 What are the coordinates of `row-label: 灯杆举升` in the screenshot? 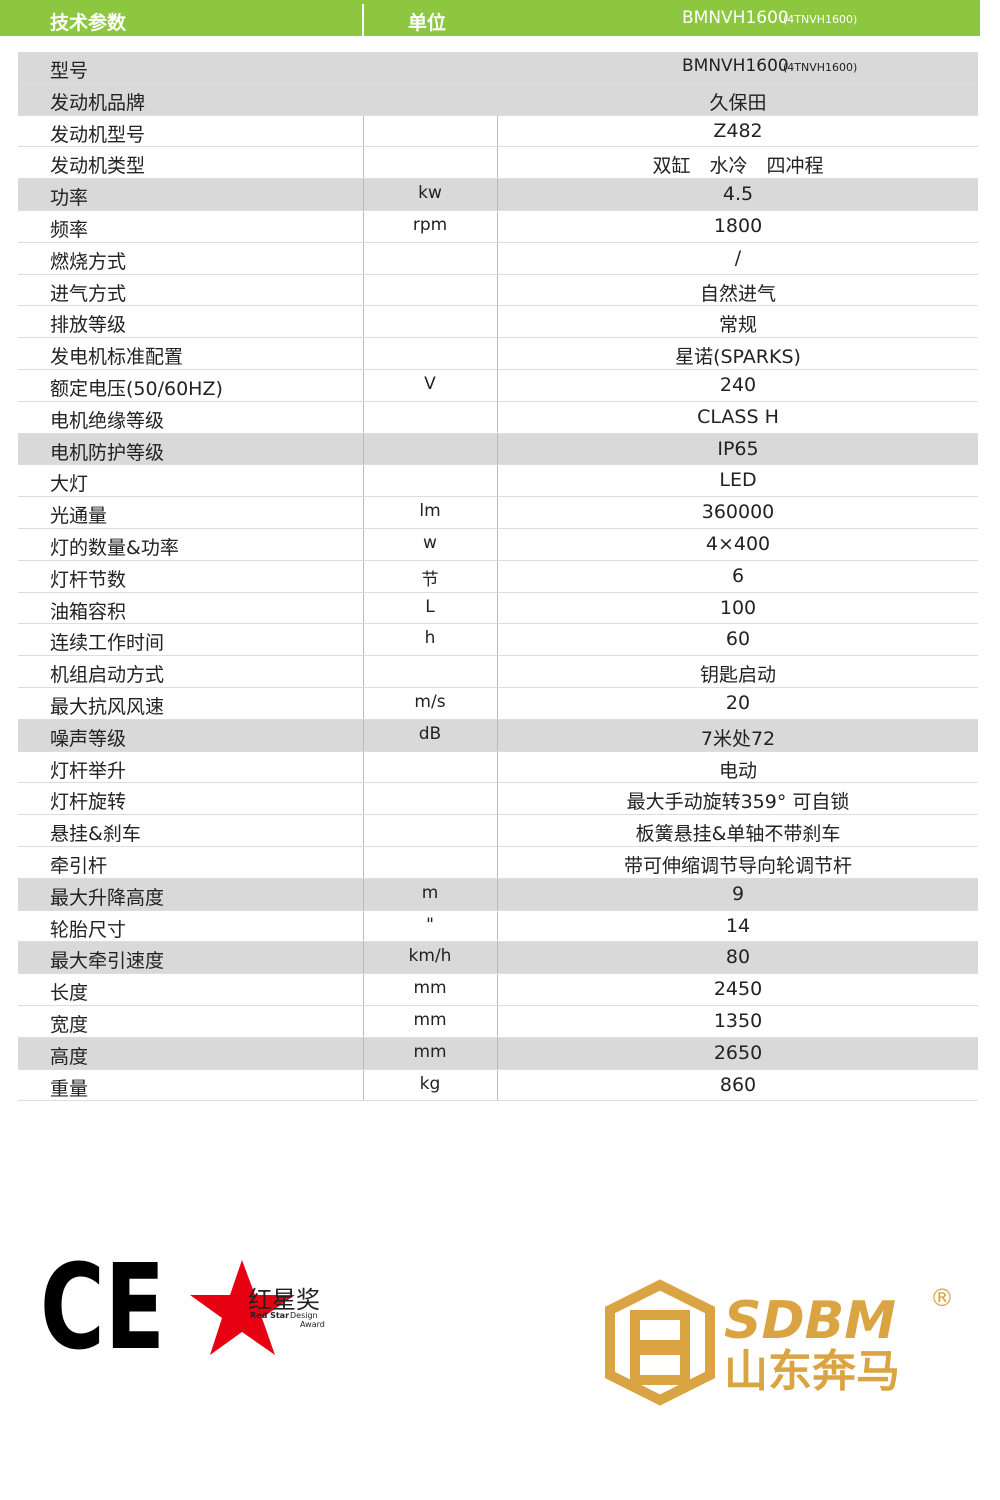 It's located at (88, 770).